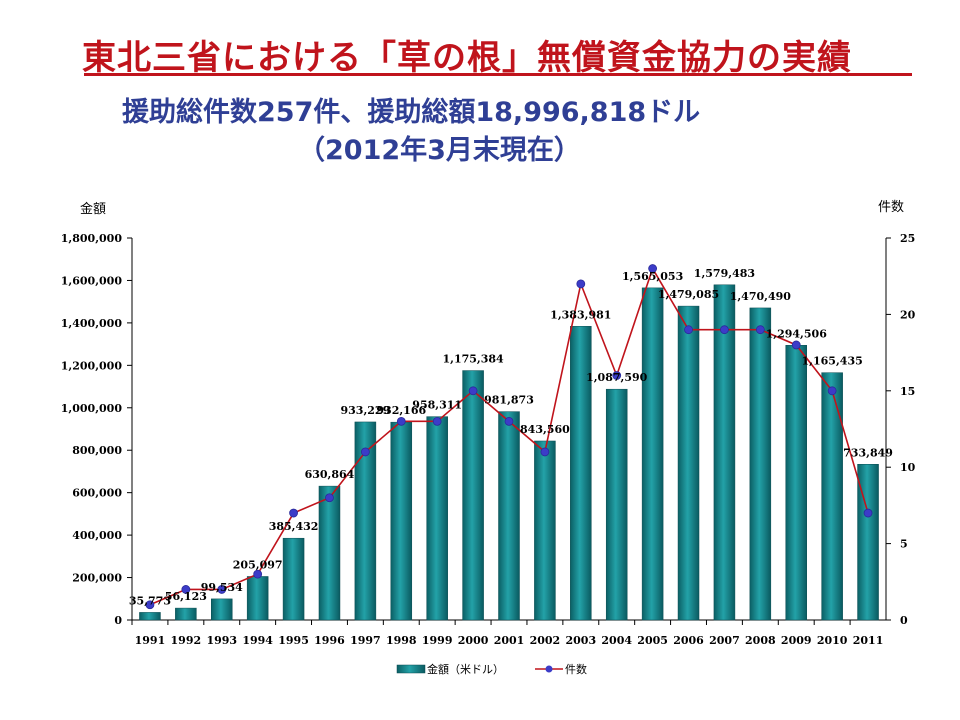 This screenshot has height=720, width=960. What do you see at coordinates (868, 513) in the screenshot?
I see `count-point-2011` at bounding box center [868, 513].